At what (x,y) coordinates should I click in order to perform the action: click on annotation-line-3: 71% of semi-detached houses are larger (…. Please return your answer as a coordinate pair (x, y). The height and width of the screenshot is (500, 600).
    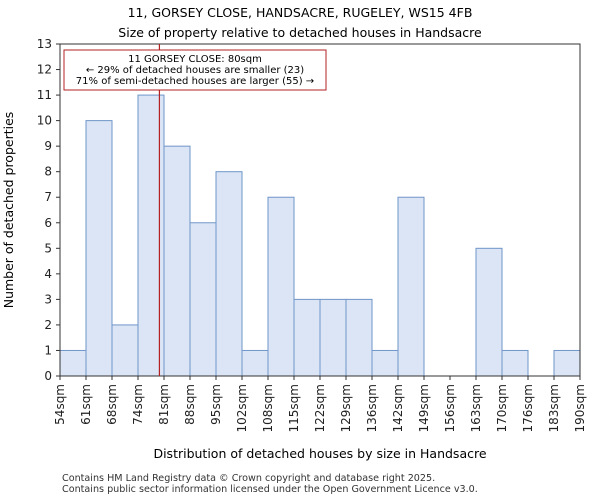
    Looking at the image, I should click on (195, 81).